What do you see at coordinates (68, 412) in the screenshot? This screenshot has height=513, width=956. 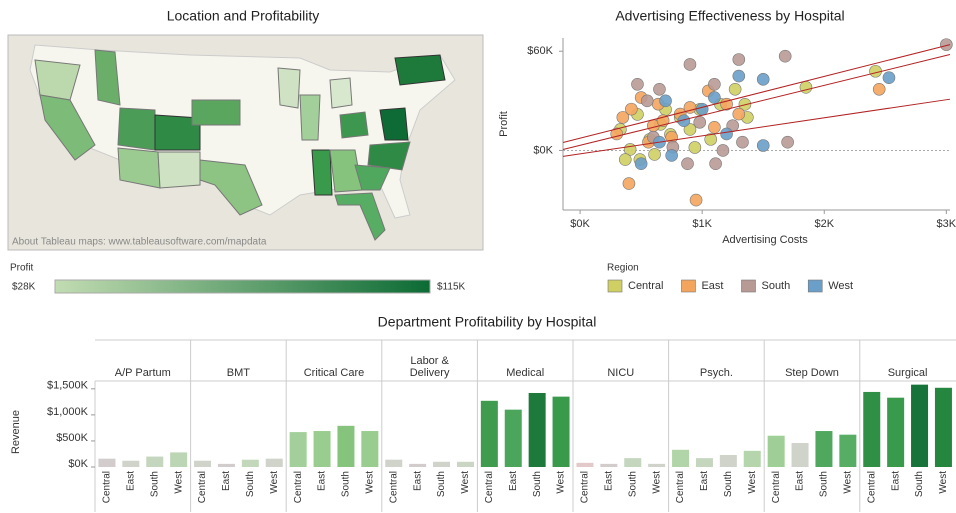 I see `y-tick-label: $1,000K` at bounding box center [68, 412].